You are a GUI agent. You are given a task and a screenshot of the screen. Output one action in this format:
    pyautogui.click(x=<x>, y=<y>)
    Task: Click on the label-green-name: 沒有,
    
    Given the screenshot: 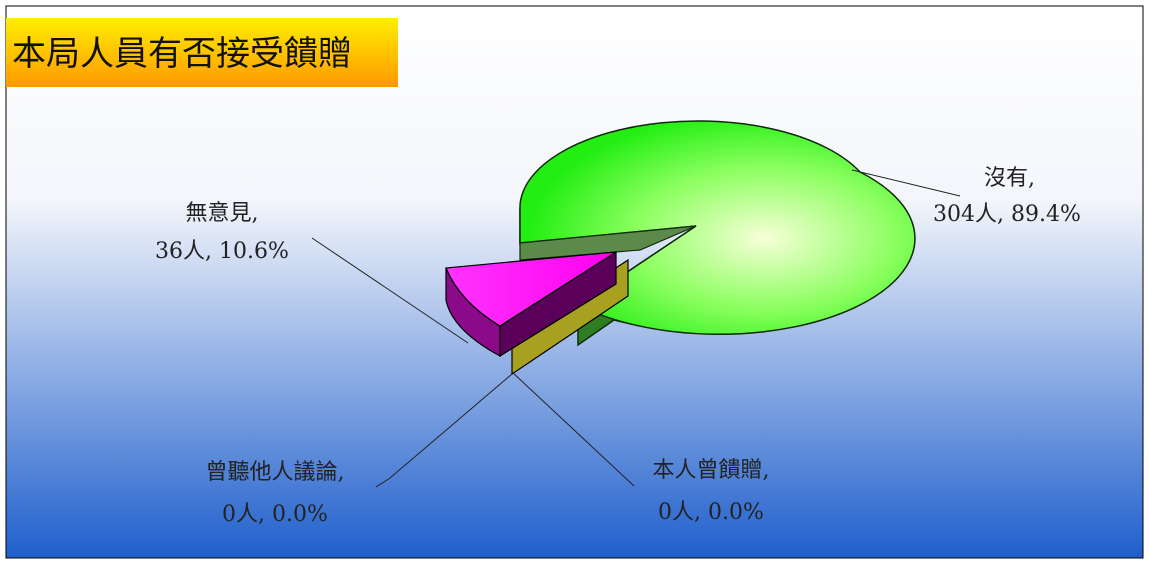 What is the action you would take?
    pyautogui.click(x=1009, y=178)
    